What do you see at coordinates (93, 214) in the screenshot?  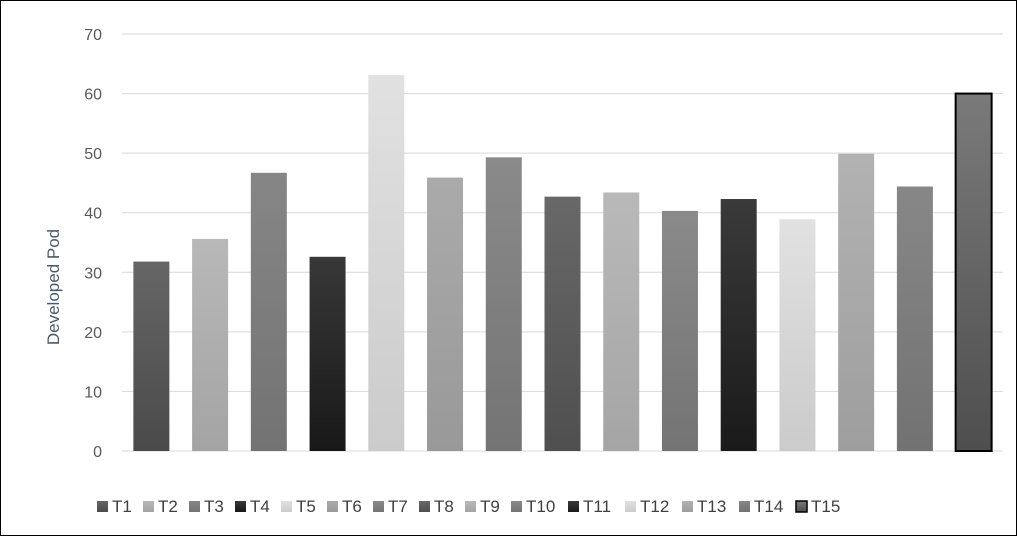 I see `y-tick-label: 40` at bounding box center [93, 214].